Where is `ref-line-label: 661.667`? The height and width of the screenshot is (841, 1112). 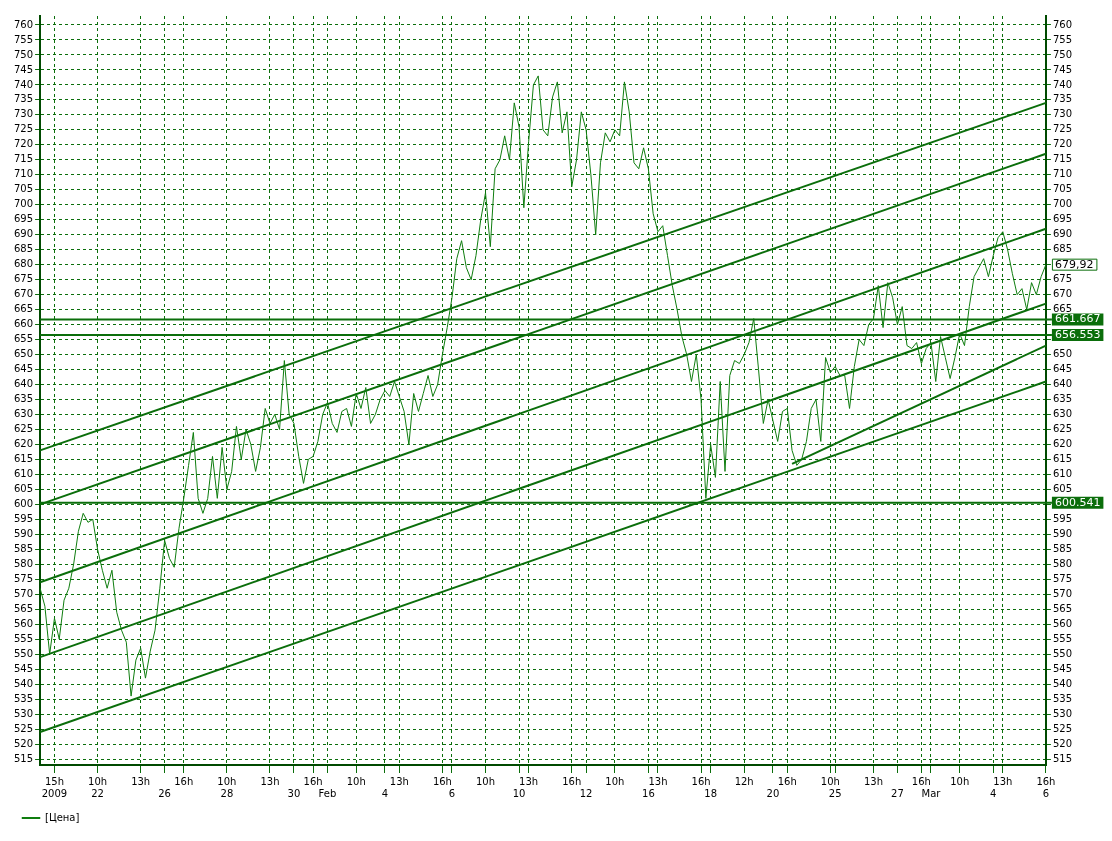
ref-line-label: 661.667 is located at coordinates (1077, 319).